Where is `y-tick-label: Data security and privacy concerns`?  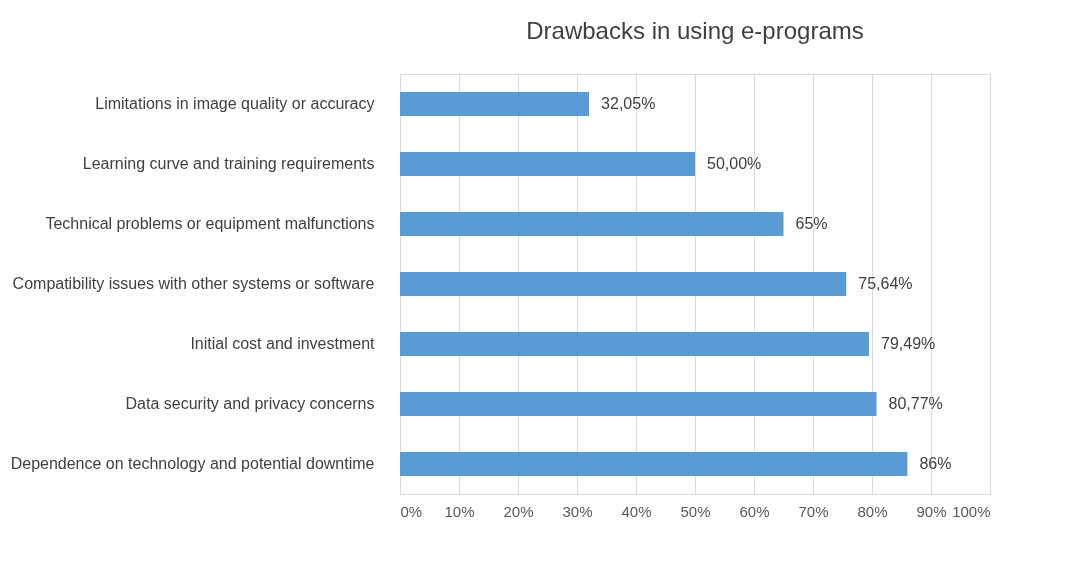
y-tick-label: Data security and privacy concerns is located at coordinates (250, 403).